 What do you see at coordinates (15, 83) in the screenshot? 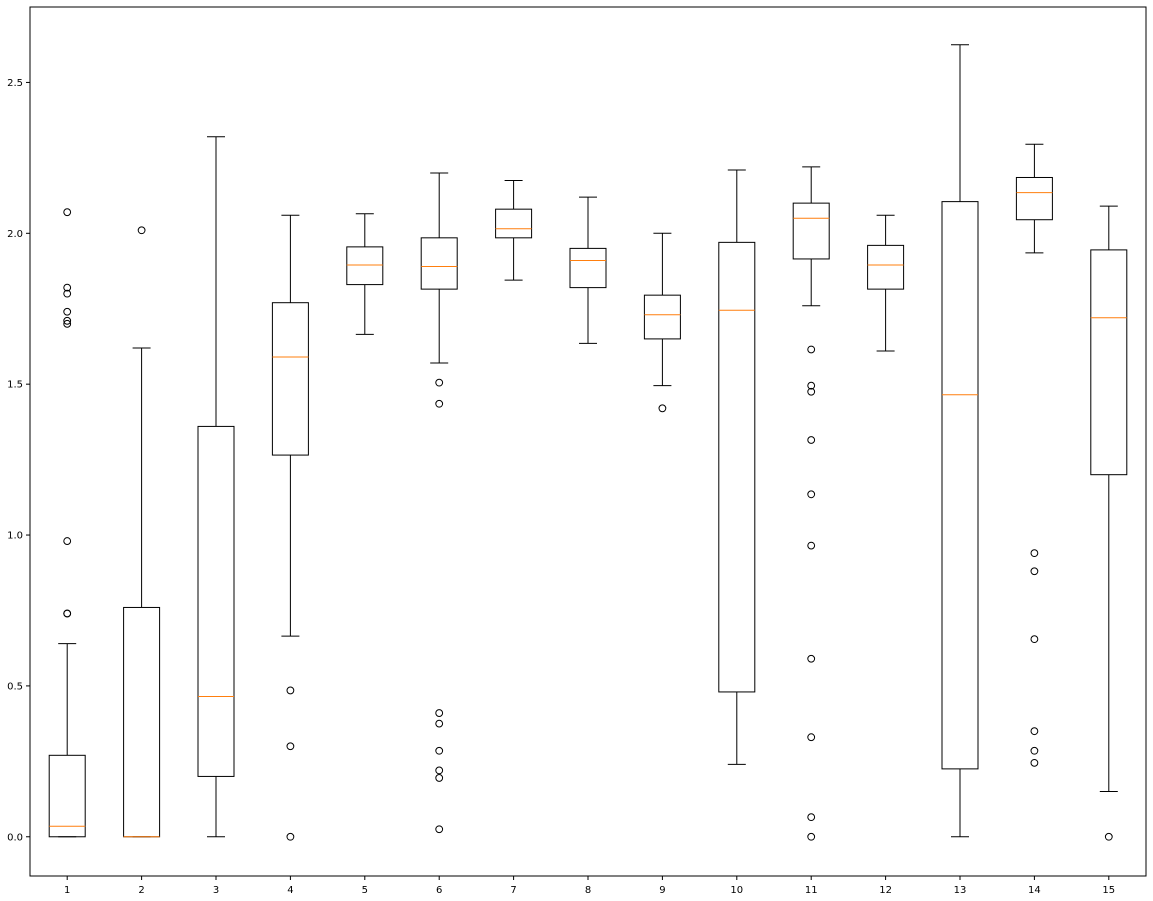
I see `y-tick-label: 2.5` at bounding box center [15, 83].